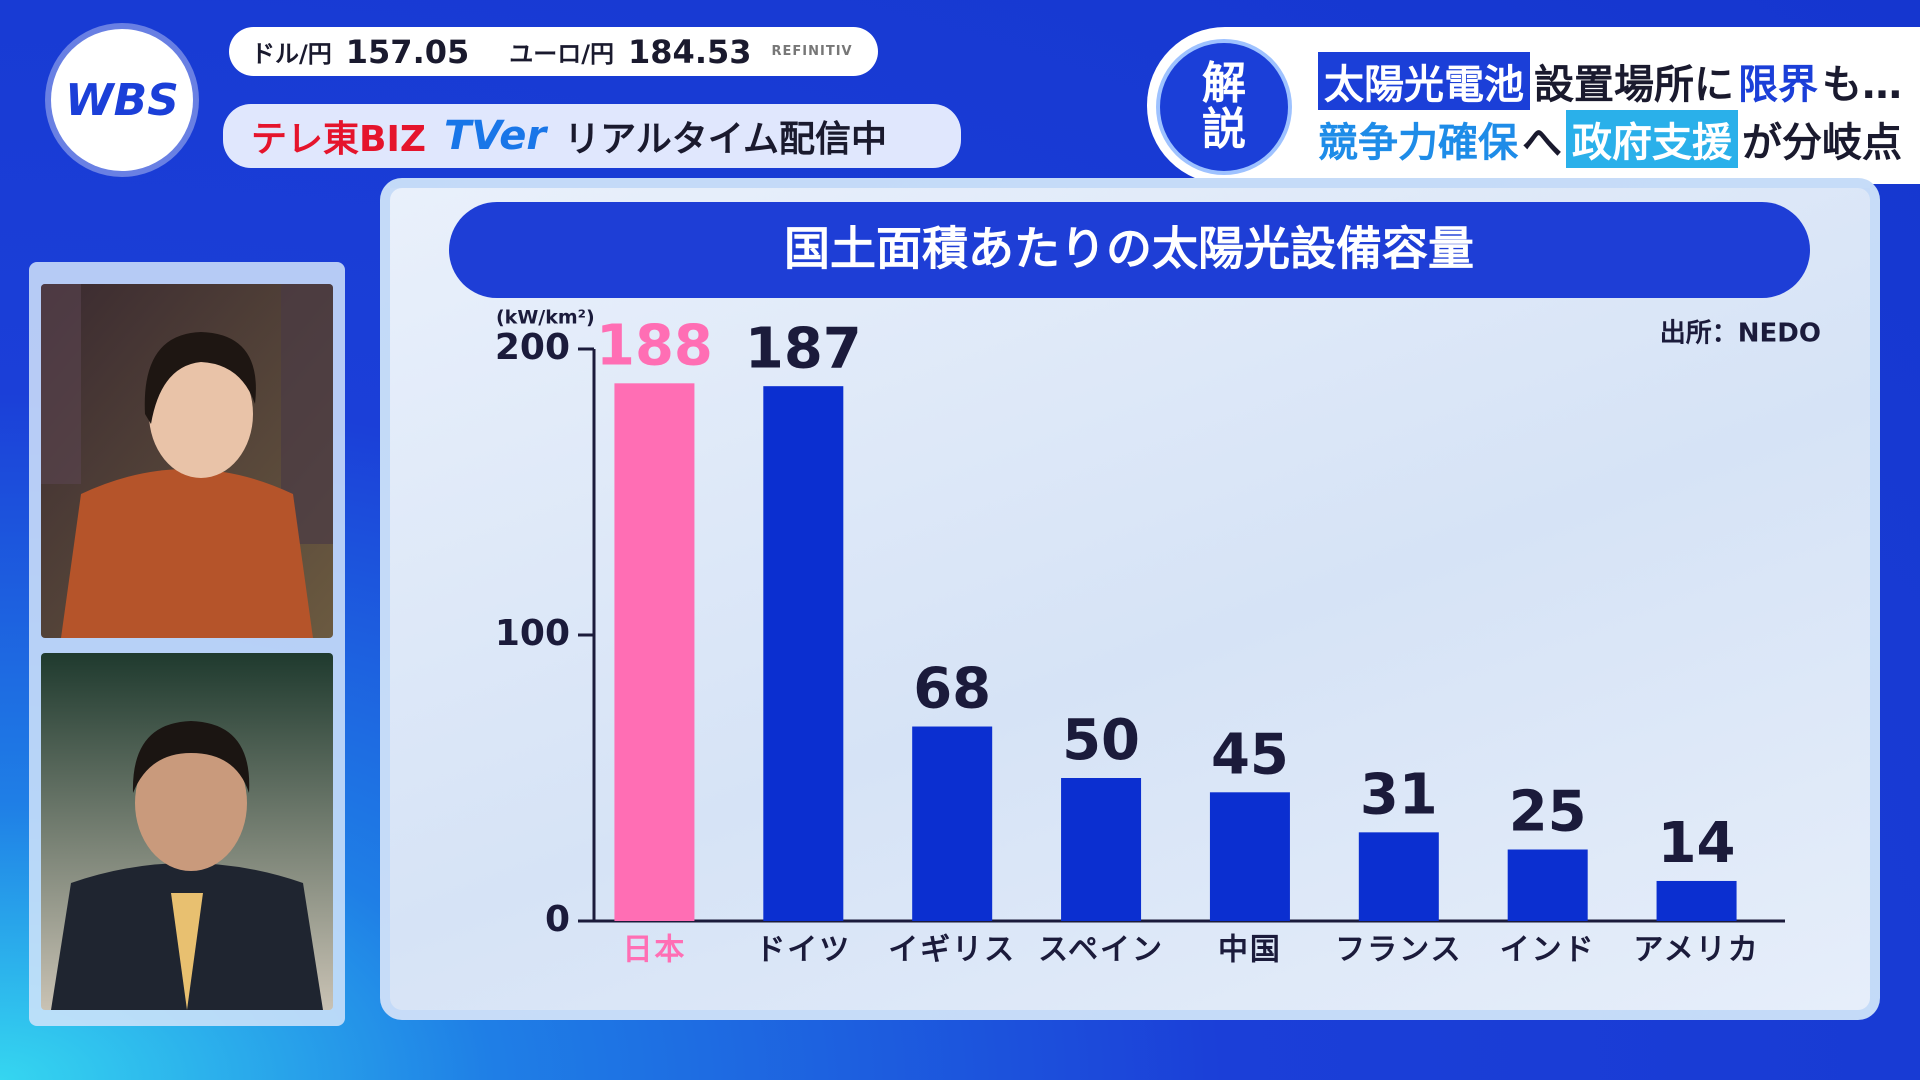  Describe the element at coordinates (1542, 143) in the screenshot. I see `headline-part: へ` at that location.